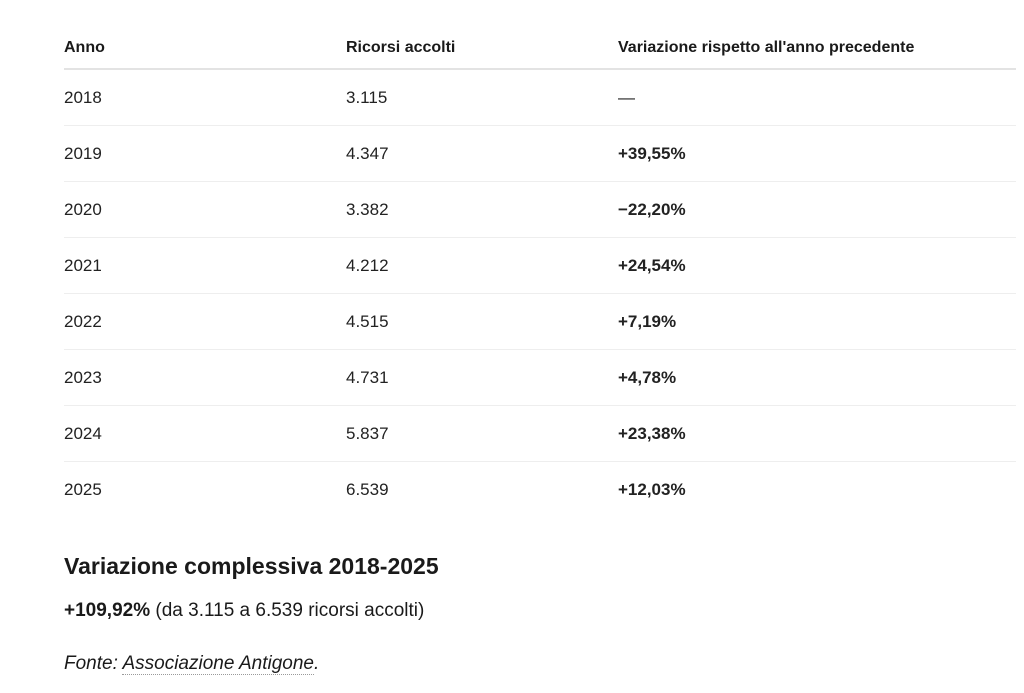 This screenshot has height=693, width=1024. Describe the element at coordinates (482, 97) in the screenshot. I see `cell-ricorsi: 3.115` at that location.